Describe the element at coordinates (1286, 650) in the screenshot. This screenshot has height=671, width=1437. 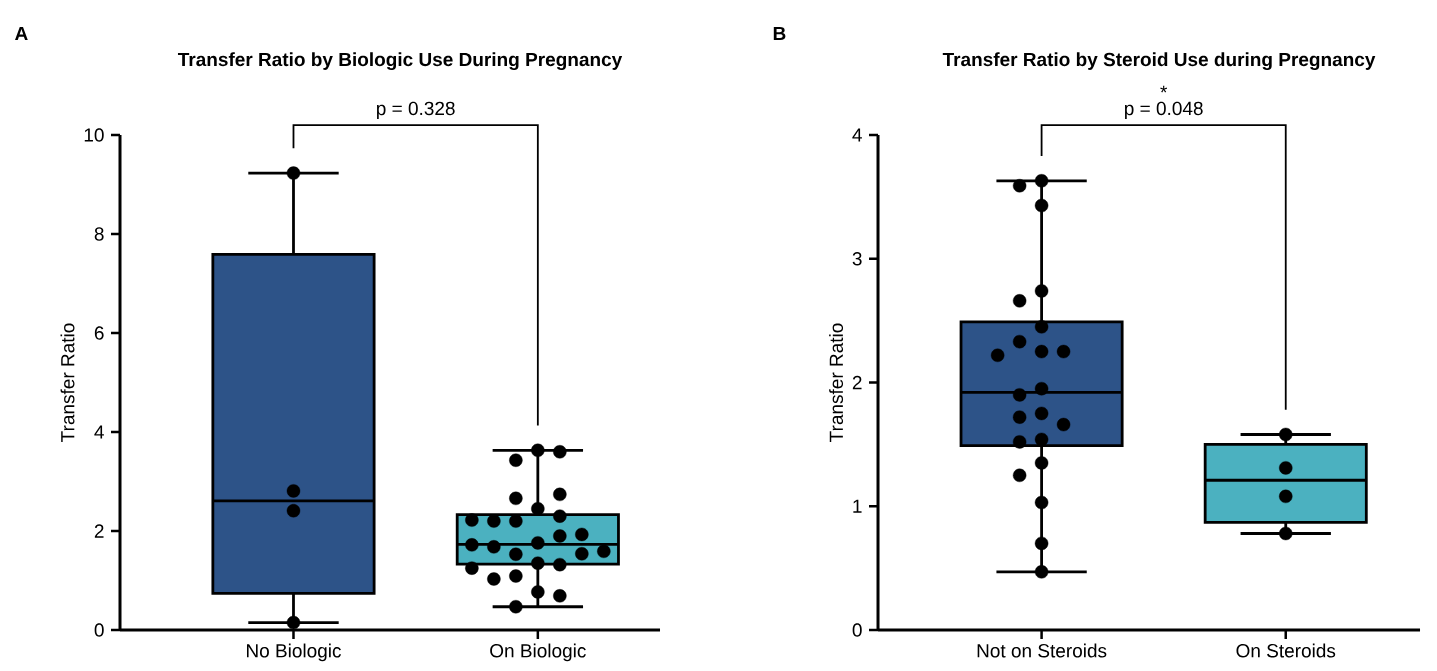
I see `x-tick-label: On Steroids` at that location.